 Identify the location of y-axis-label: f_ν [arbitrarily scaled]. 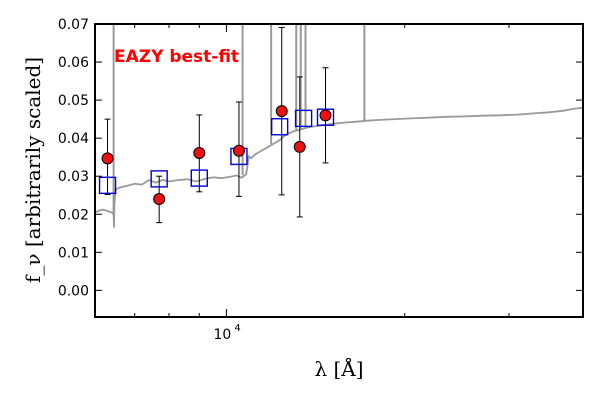
(33, 170).